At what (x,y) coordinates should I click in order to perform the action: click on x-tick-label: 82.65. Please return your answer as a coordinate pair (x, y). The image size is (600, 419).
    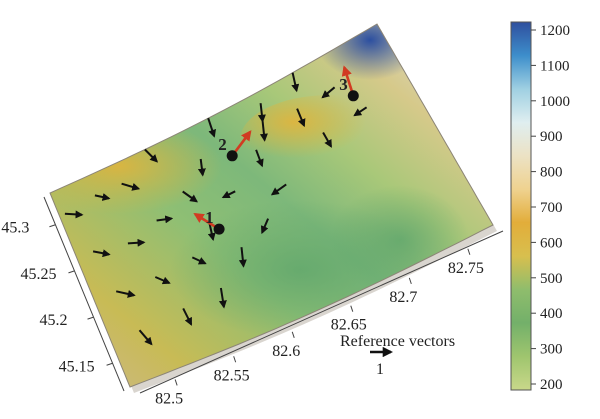
    Looking at the image, I should click on (349, 325).